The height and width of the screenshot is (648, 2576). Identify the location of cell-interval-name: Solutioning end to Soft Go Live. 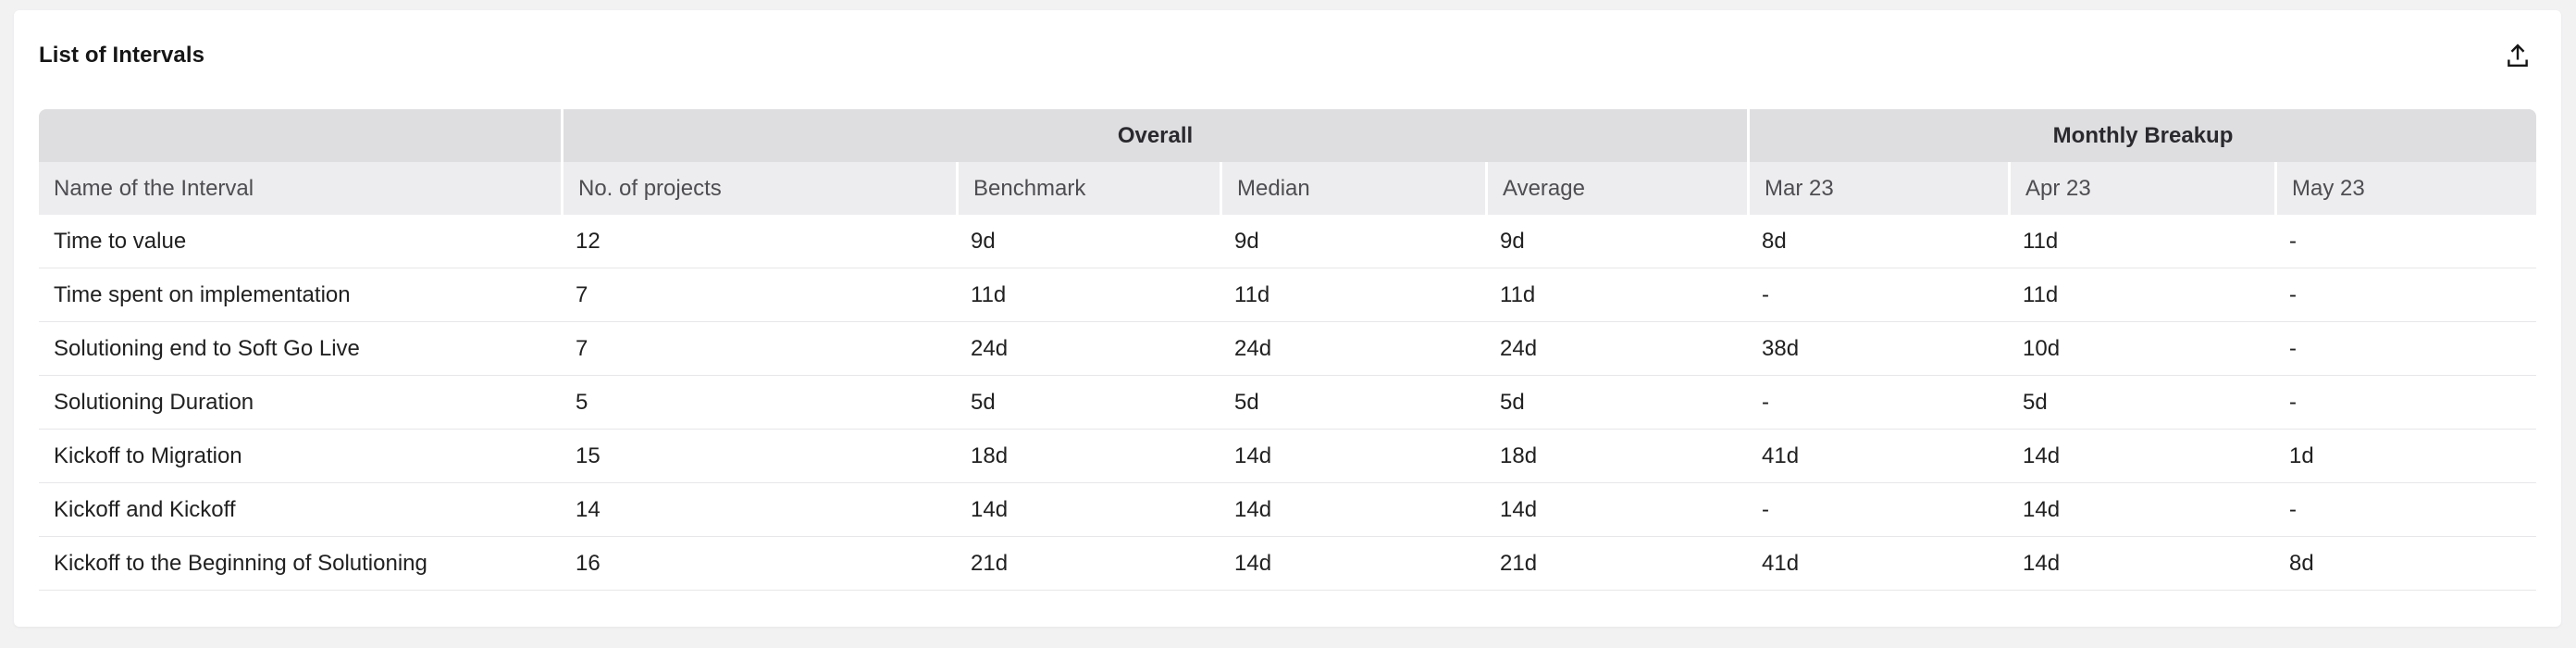
(300, 349).